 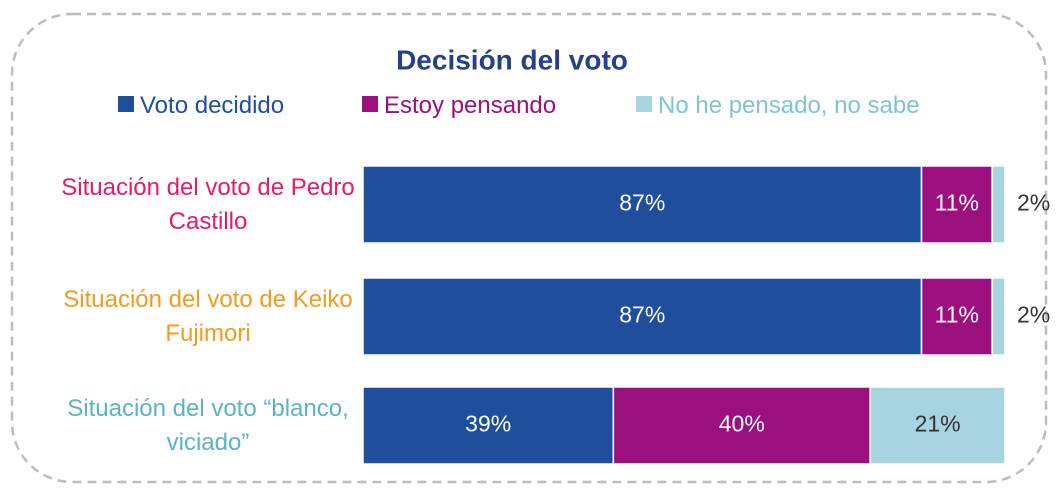 What do you see at coordinates (742, 424) in the screenshot?
I see `value-label: 40%` at bounding box center [742, 424].